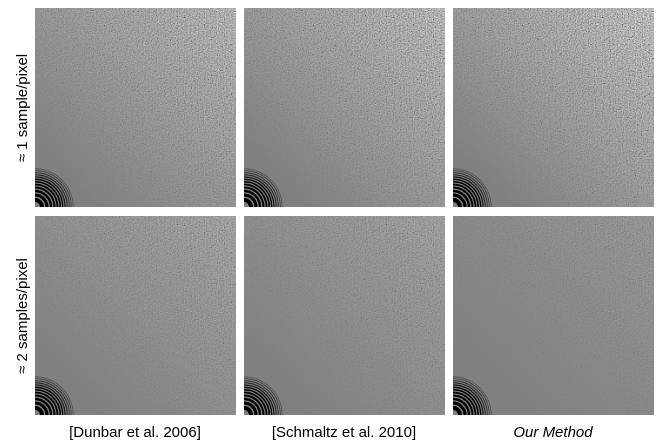 The width and height of the screenshot is (661, 445). What do you see at coordinates (344, 432) in the screenshot?
I see `column-caption: [Schmaltz et al. 2010]` at bounding box center [344, 432].